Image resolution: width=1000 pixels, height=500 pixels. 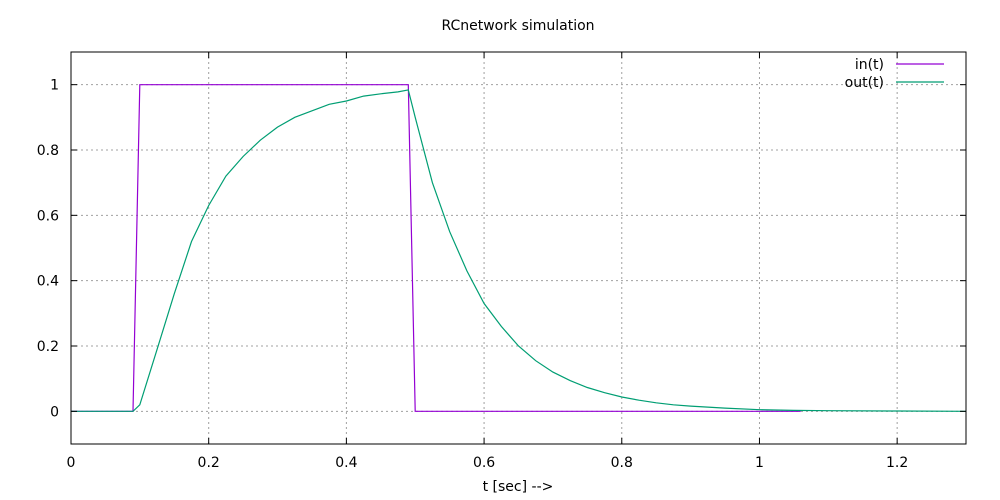 What do you see at coordinates (48, 282) in the screenshot?
I see `y-tick-label: 0.4` at bounding box center [48, 282].